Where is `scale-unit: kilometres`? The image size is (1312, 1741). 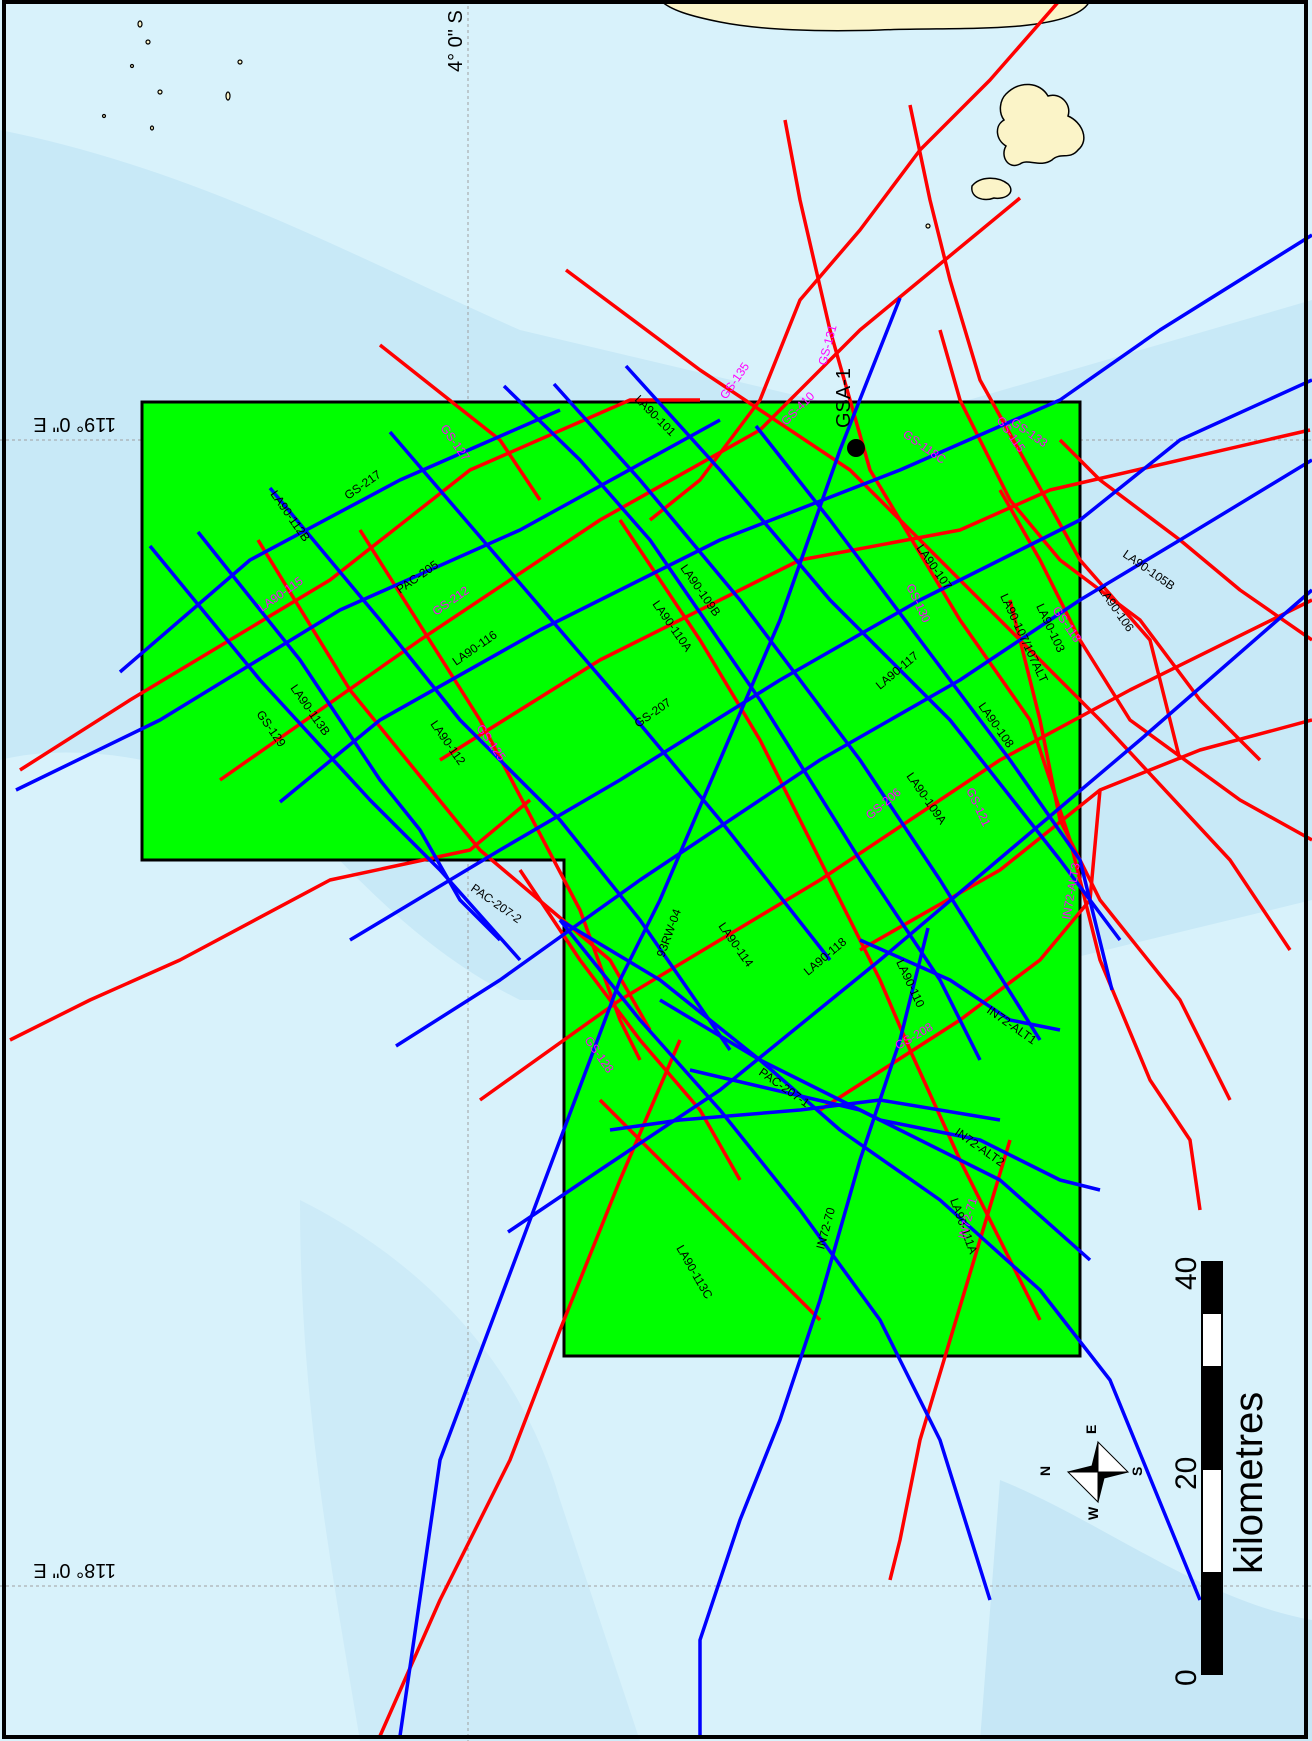
scale-unit: kilometres is located at coordinates (1249, 1483).